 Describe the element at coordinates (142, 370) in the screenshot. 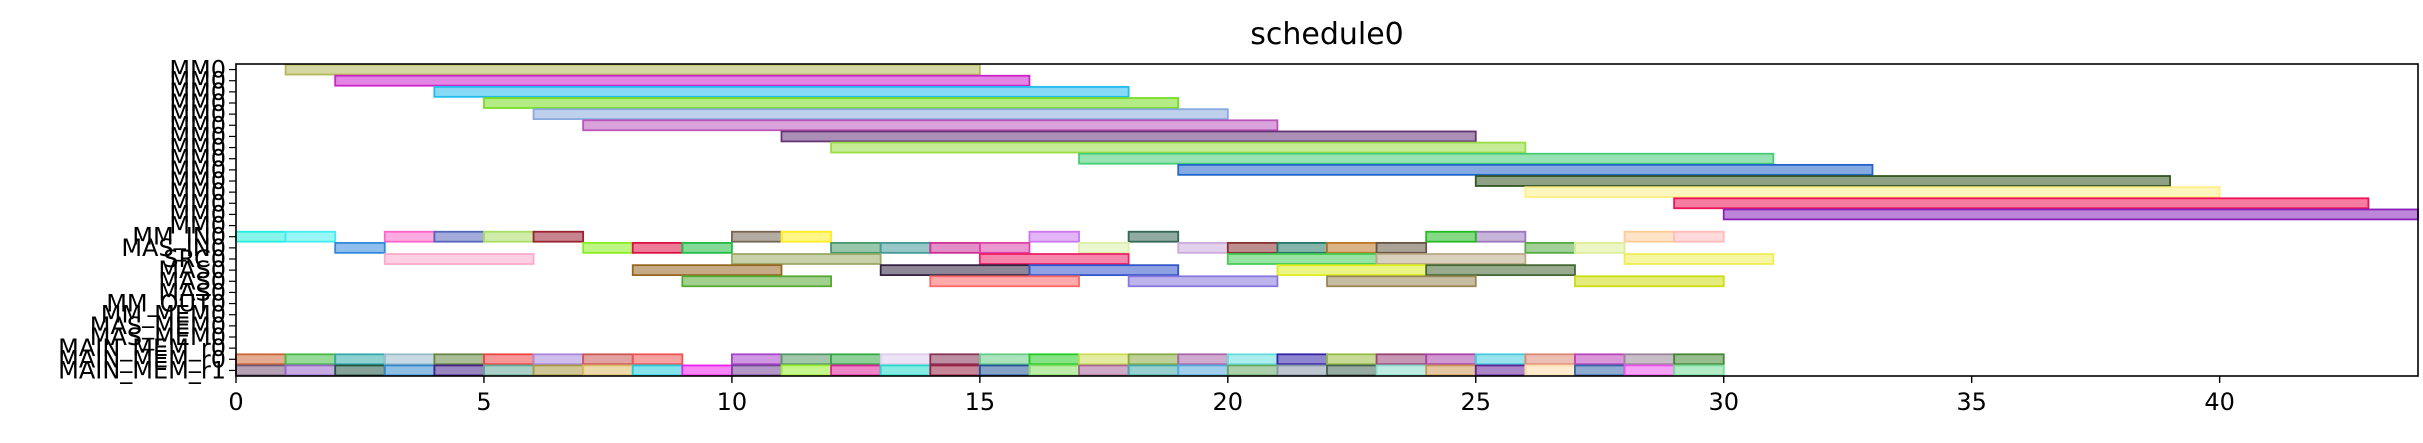

I see `y-tick-label: MAIN_MEM_r1` at that location.